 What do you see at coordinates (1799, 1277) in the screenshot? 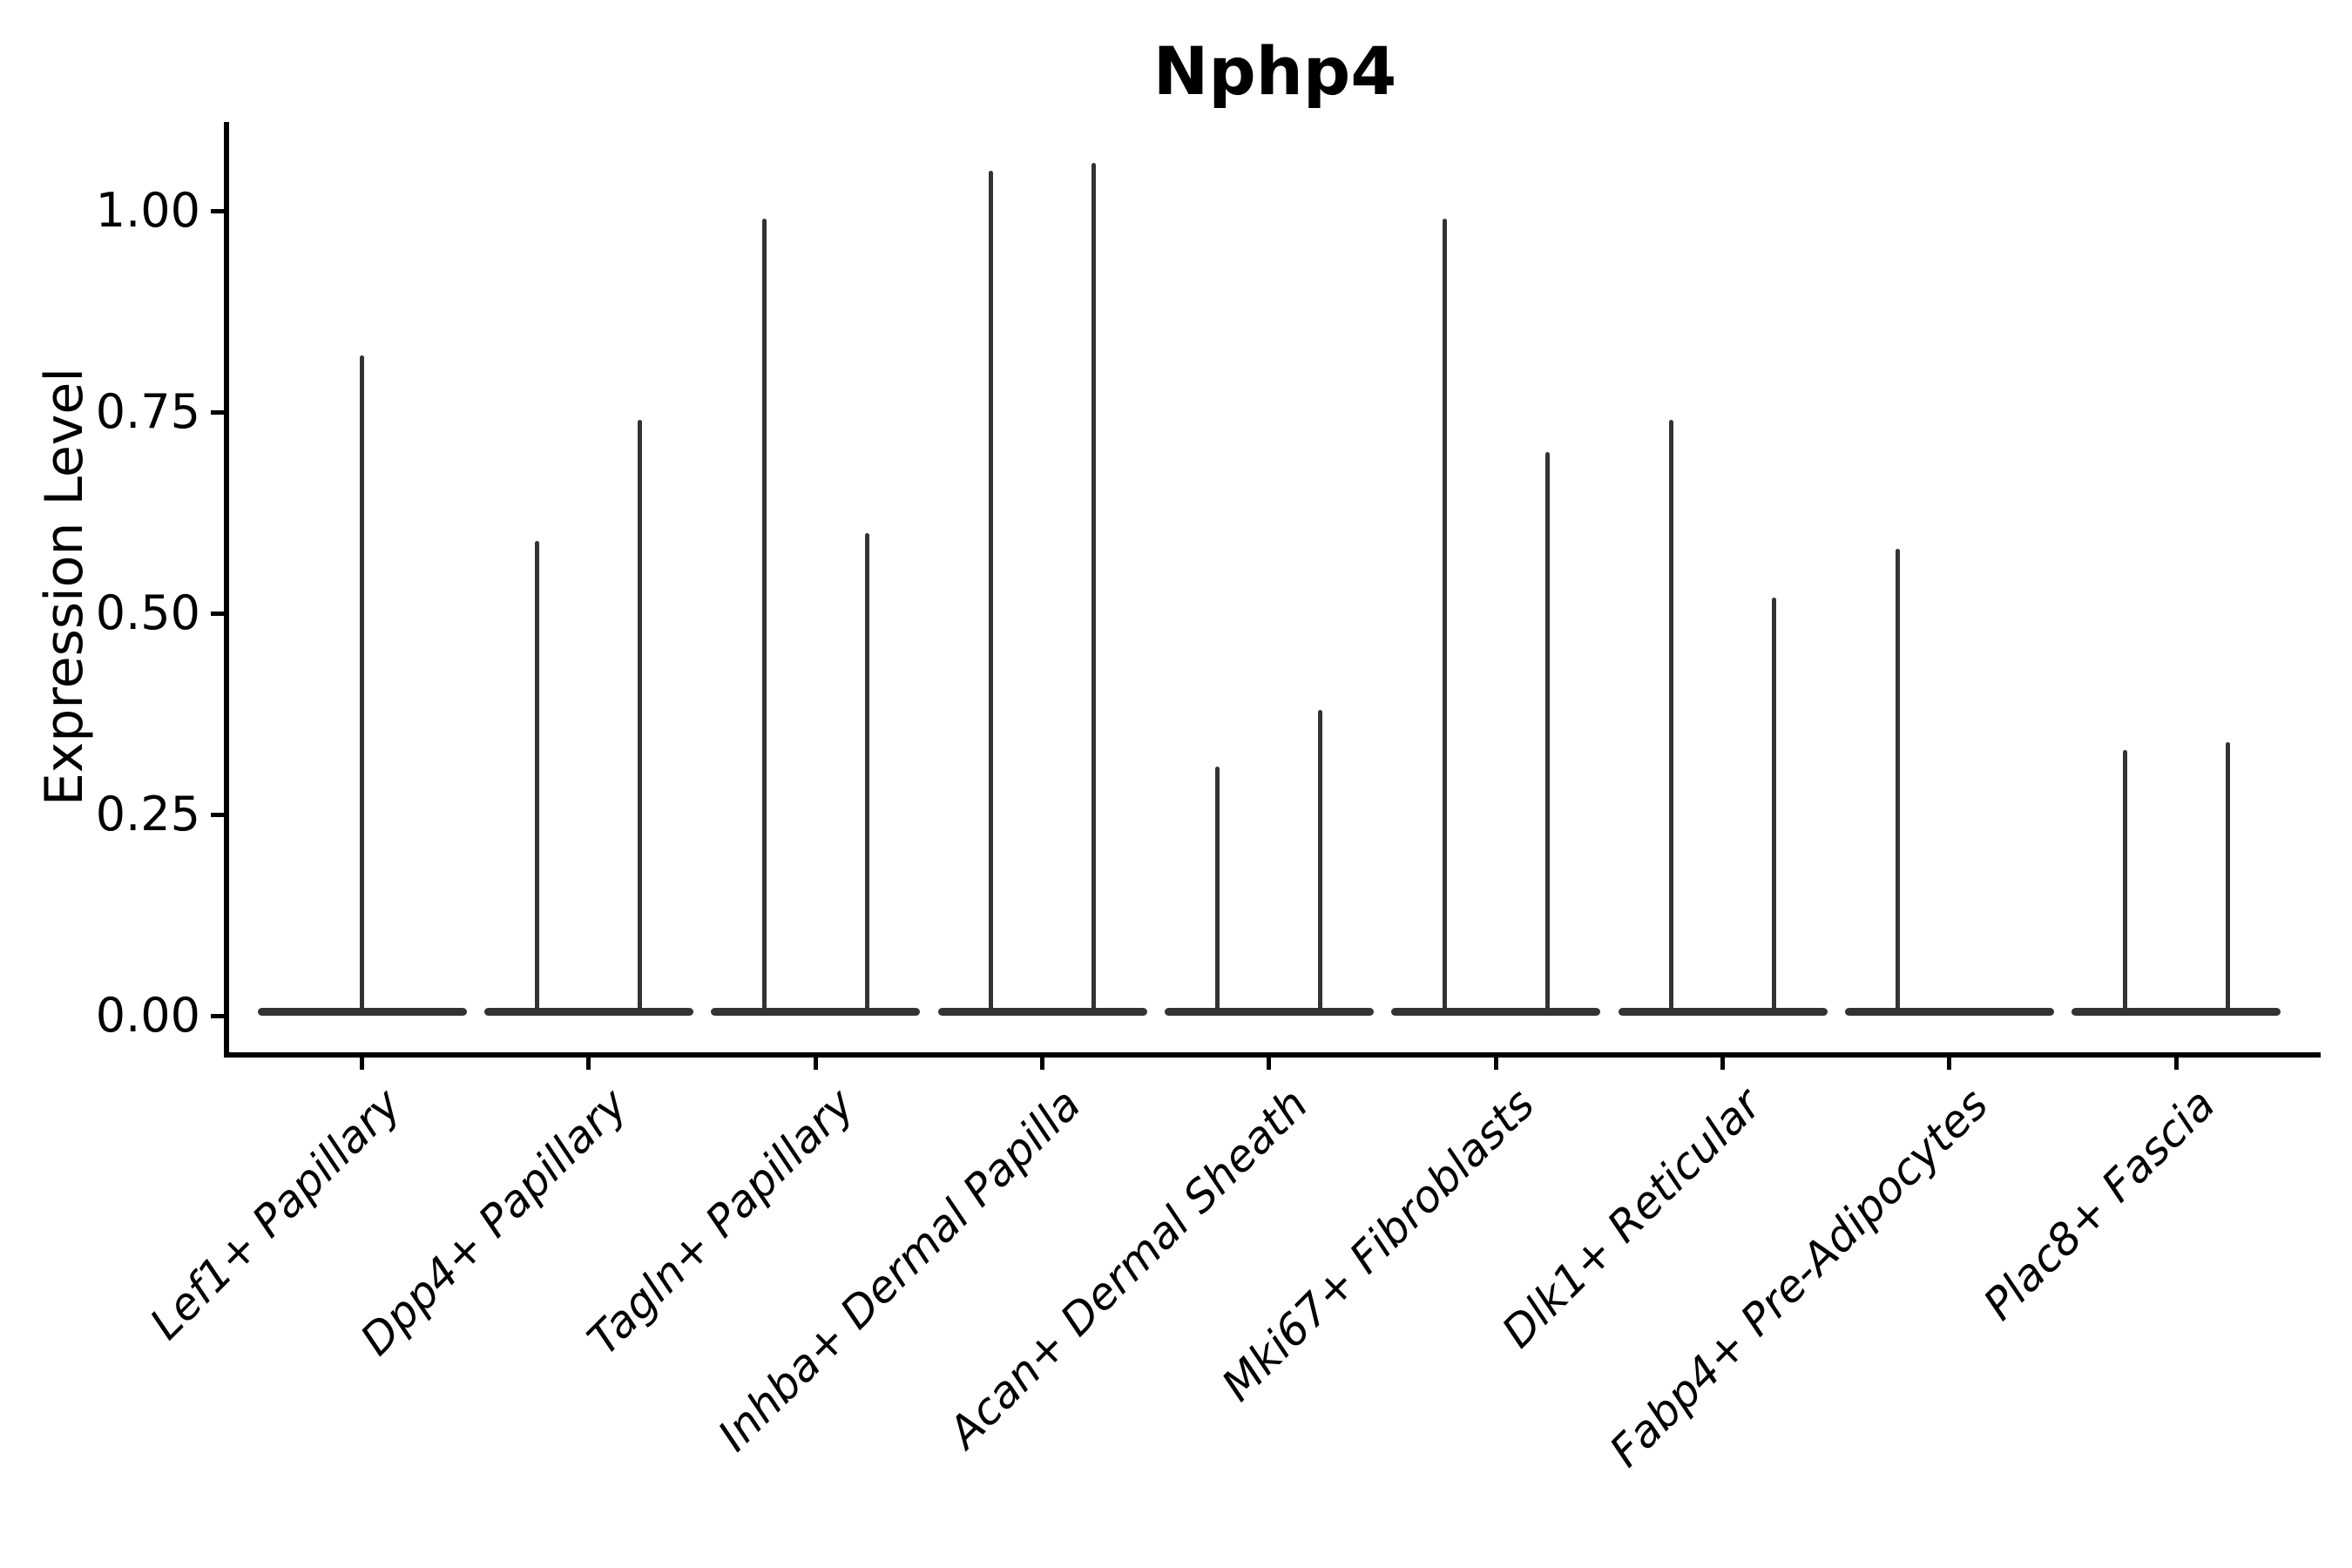
I see `x-category-label-7: Fabp4+ Pre-Adipocytes` at bounding box center [1799, 1277].